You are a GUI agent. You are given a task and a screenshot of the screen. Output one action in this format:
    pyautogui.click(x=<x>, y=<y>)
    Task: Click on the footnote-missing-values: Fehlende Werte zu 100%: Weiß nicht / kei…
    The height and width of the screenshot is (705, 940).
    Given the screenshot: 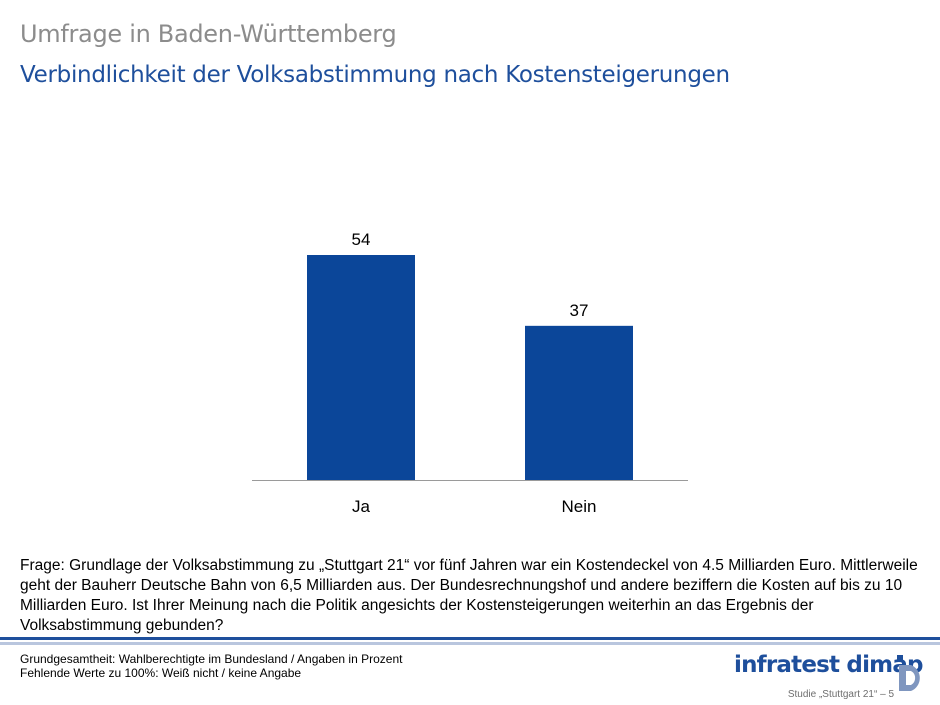 What is the action you would take?
    pyautogui.click(x=161, y=673)
    